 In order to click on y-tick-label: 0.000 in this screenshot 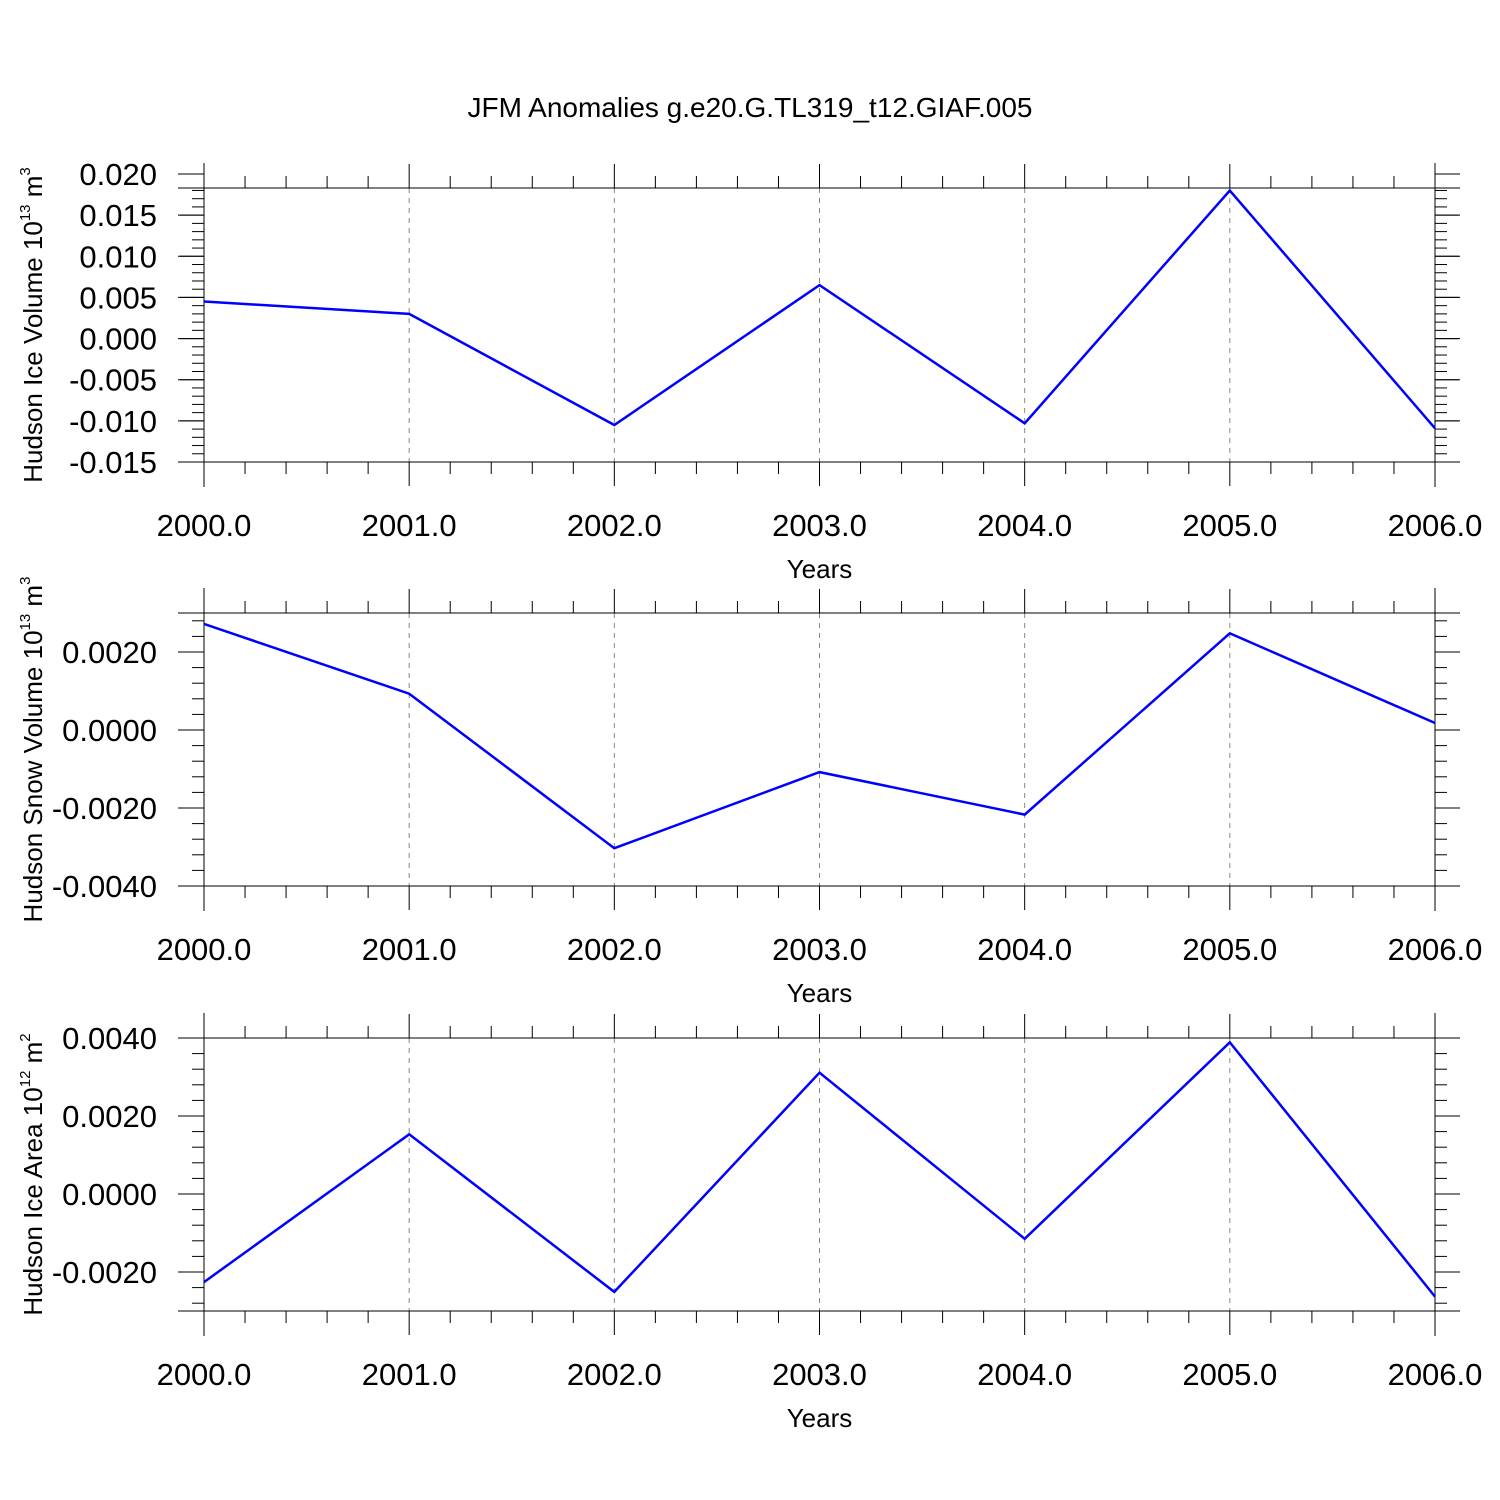, I will do `click(118, 339)`.